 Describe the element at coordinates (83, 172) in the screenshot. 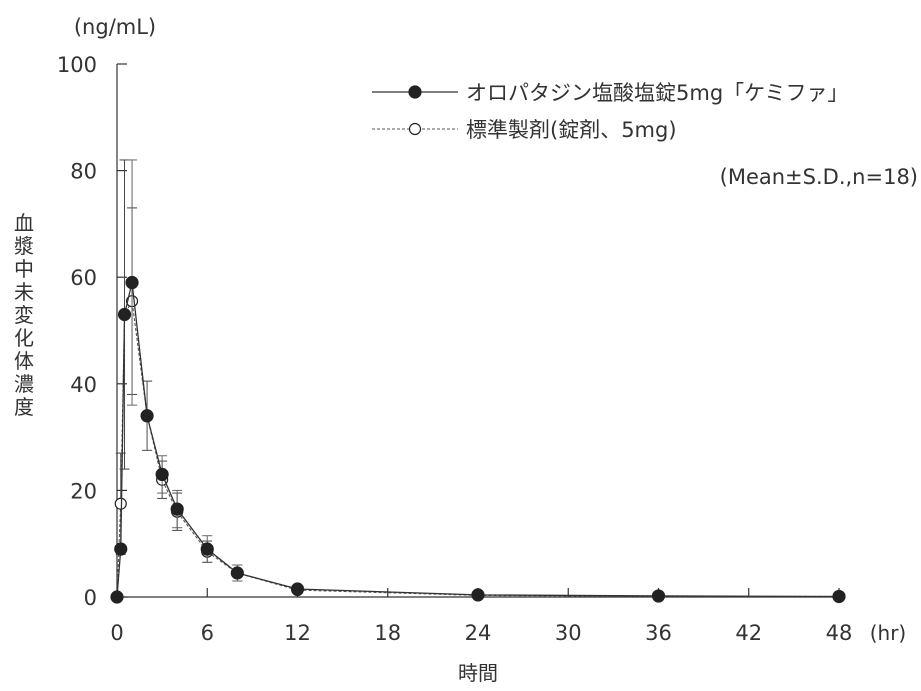

I see `y-tick-label: 80` at that location.